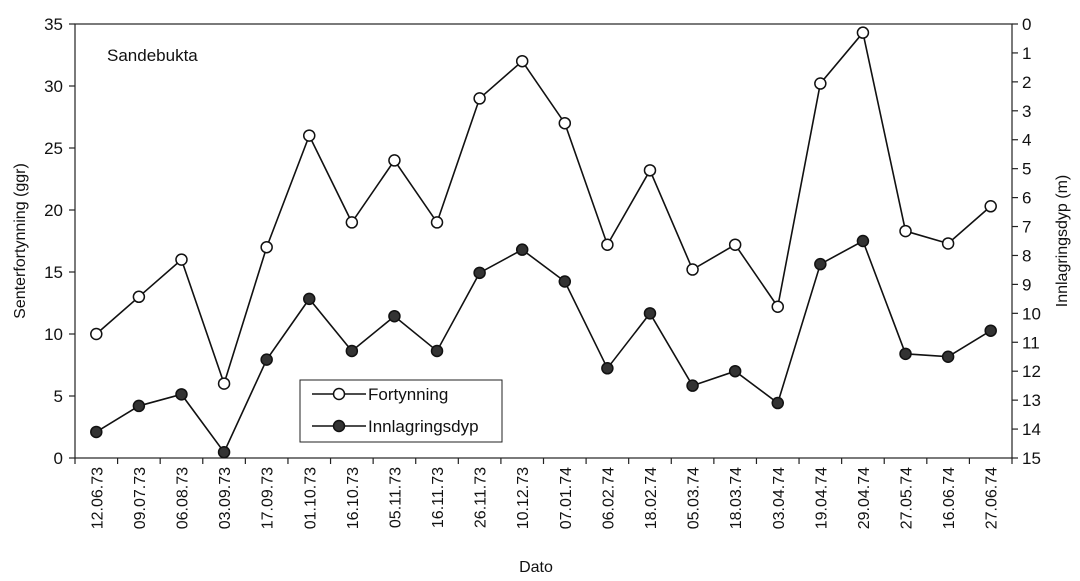 The height and width of the screenshot is (581, 1080). Describe the element at coordinates (1021, 255) in the screenshot. I see `y2-tick-8: 8` at that location.